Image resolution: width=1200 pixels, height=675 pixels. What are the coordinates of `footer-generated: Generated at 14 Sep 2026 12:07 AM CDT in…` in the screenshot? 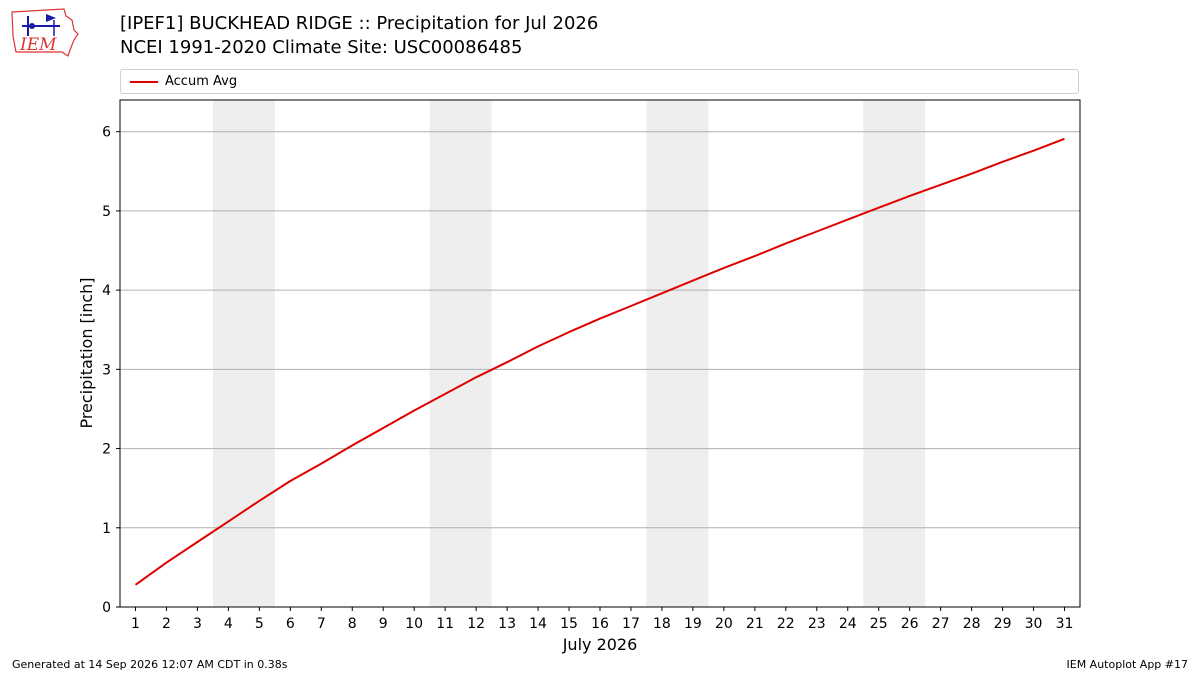 It's located at (150, 664).